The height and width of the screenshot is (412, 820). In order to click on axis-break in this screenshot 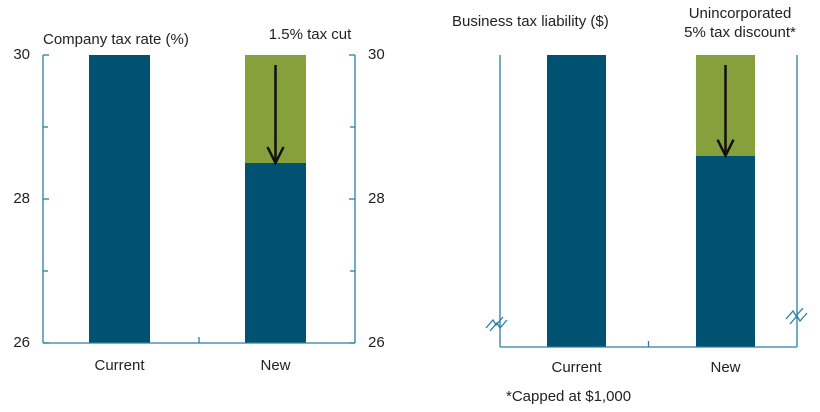, I will do `click(646, 319)`.